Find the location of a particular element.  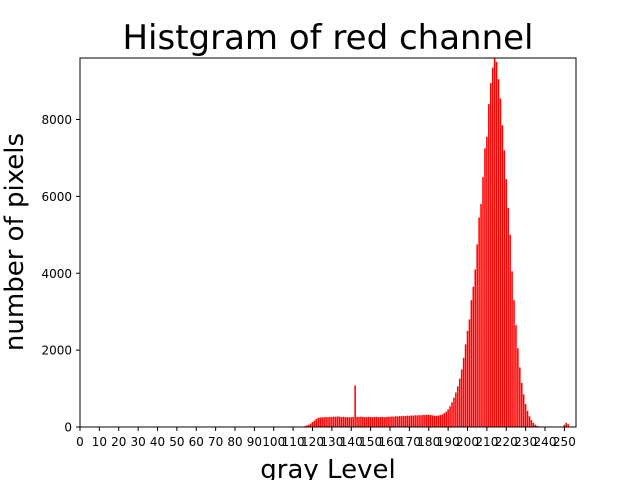

x-tick-label: 0 is located at coordinates (80, 442).